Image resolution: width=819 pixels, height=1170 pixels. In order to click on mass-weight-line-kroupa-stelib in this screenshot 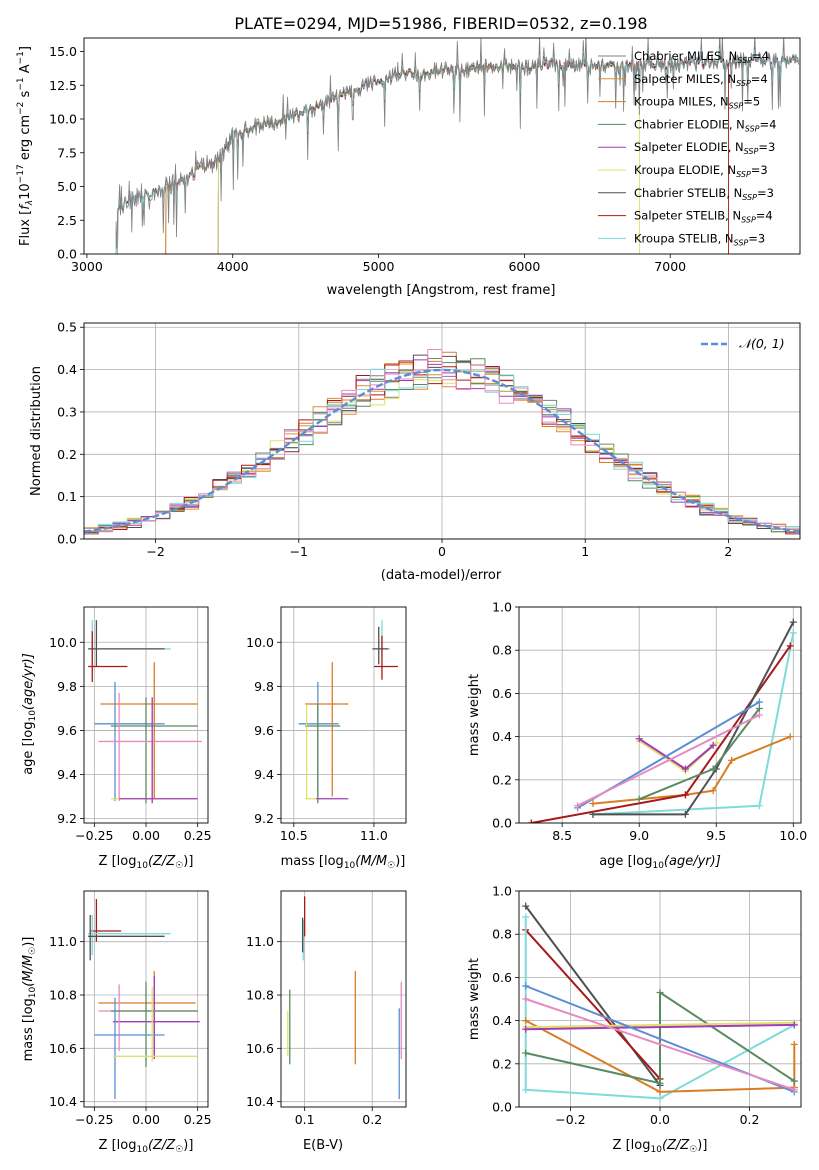, I will do `click(659, 1008)`.